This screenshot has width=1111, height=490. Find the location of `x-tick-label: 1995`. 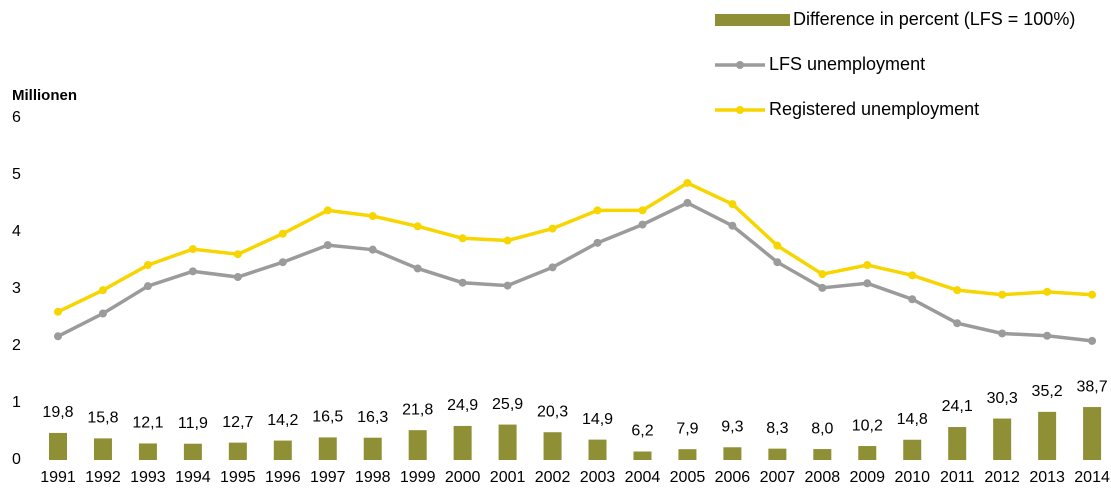

x-tick-label: 1995 is located at coordinates (238, 477).